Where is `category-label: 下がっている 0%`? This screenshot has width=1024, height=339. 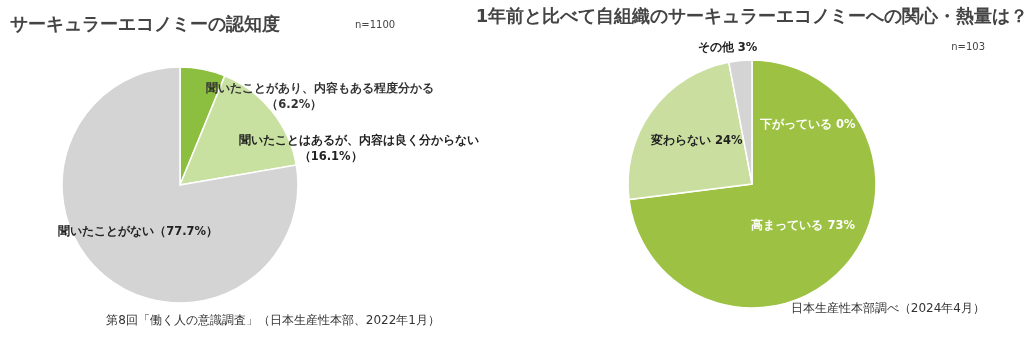 category-label: 下がっている 0% is located at coordinates (808, 124).